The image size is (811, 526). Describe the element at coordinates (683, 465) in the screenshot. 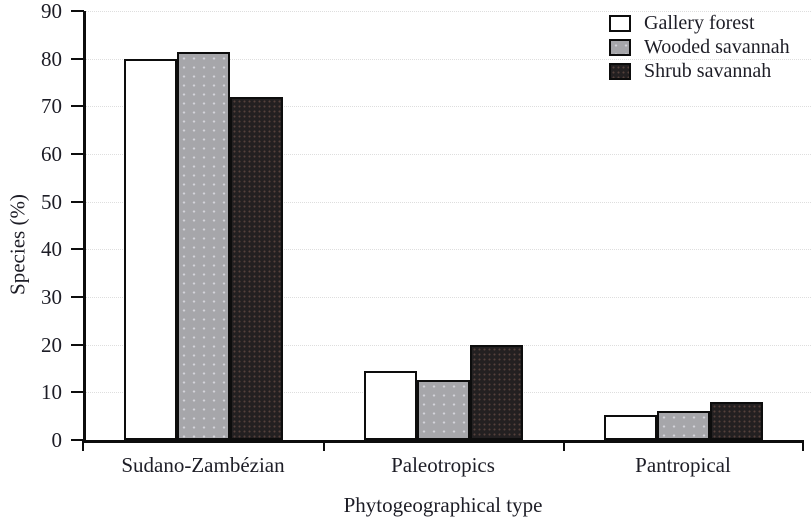

I see `category-label-pantropical: Pantropical` at that location.